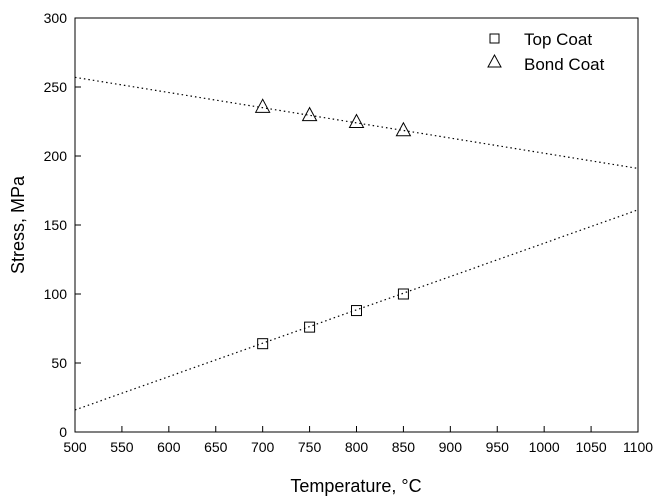 The image size is (661, 503). What do you see at coordinates (494, 38) in the screenshot?
I see `legend-marker-top-coat` at bounding box center [494, 38].